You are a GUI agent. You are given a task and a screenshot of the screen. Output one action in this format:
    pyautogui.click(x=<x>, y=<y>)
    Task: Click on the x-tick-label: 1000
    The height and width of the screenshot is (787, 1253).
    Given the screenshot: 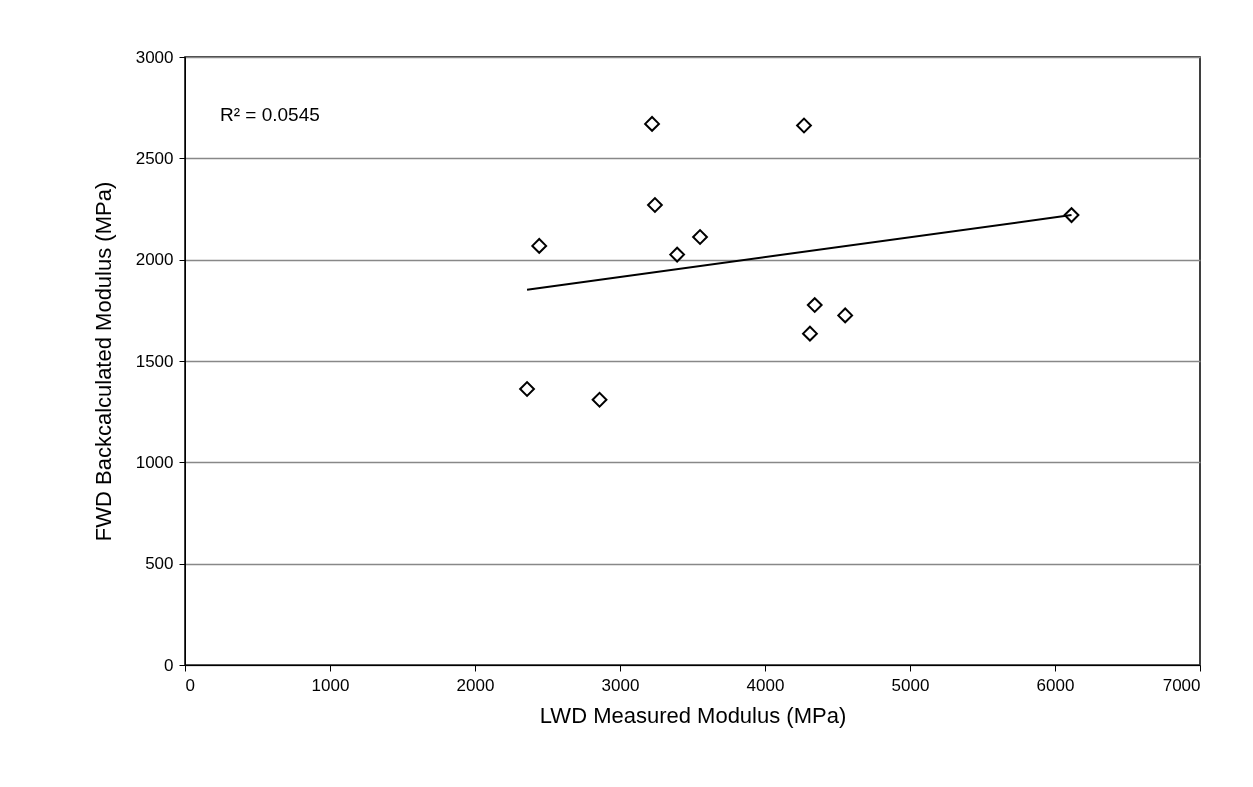 What is the action you would take?
    pyautogui.click(x=330, y=685)
    